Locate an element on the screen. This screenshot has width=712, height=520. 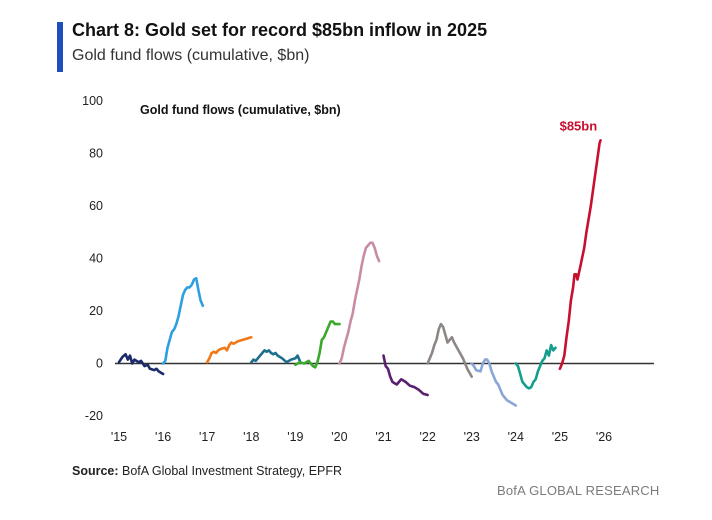
source-label: Source: is located at coordinates (95, 471).